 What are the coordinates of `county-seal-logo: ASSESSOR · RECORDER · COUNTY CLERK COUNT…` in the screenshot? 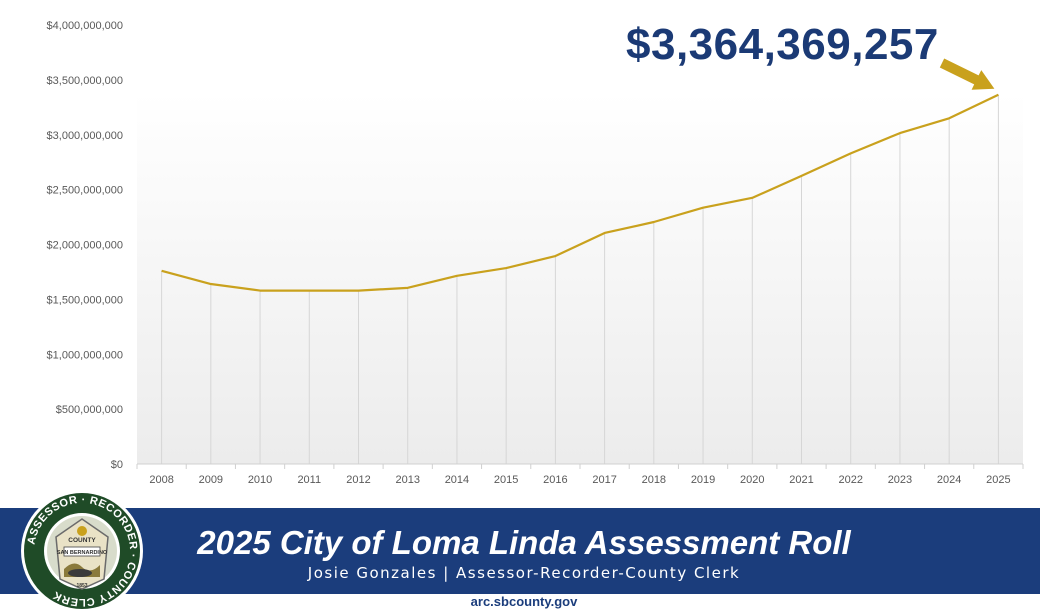 It's located at (82, 551).